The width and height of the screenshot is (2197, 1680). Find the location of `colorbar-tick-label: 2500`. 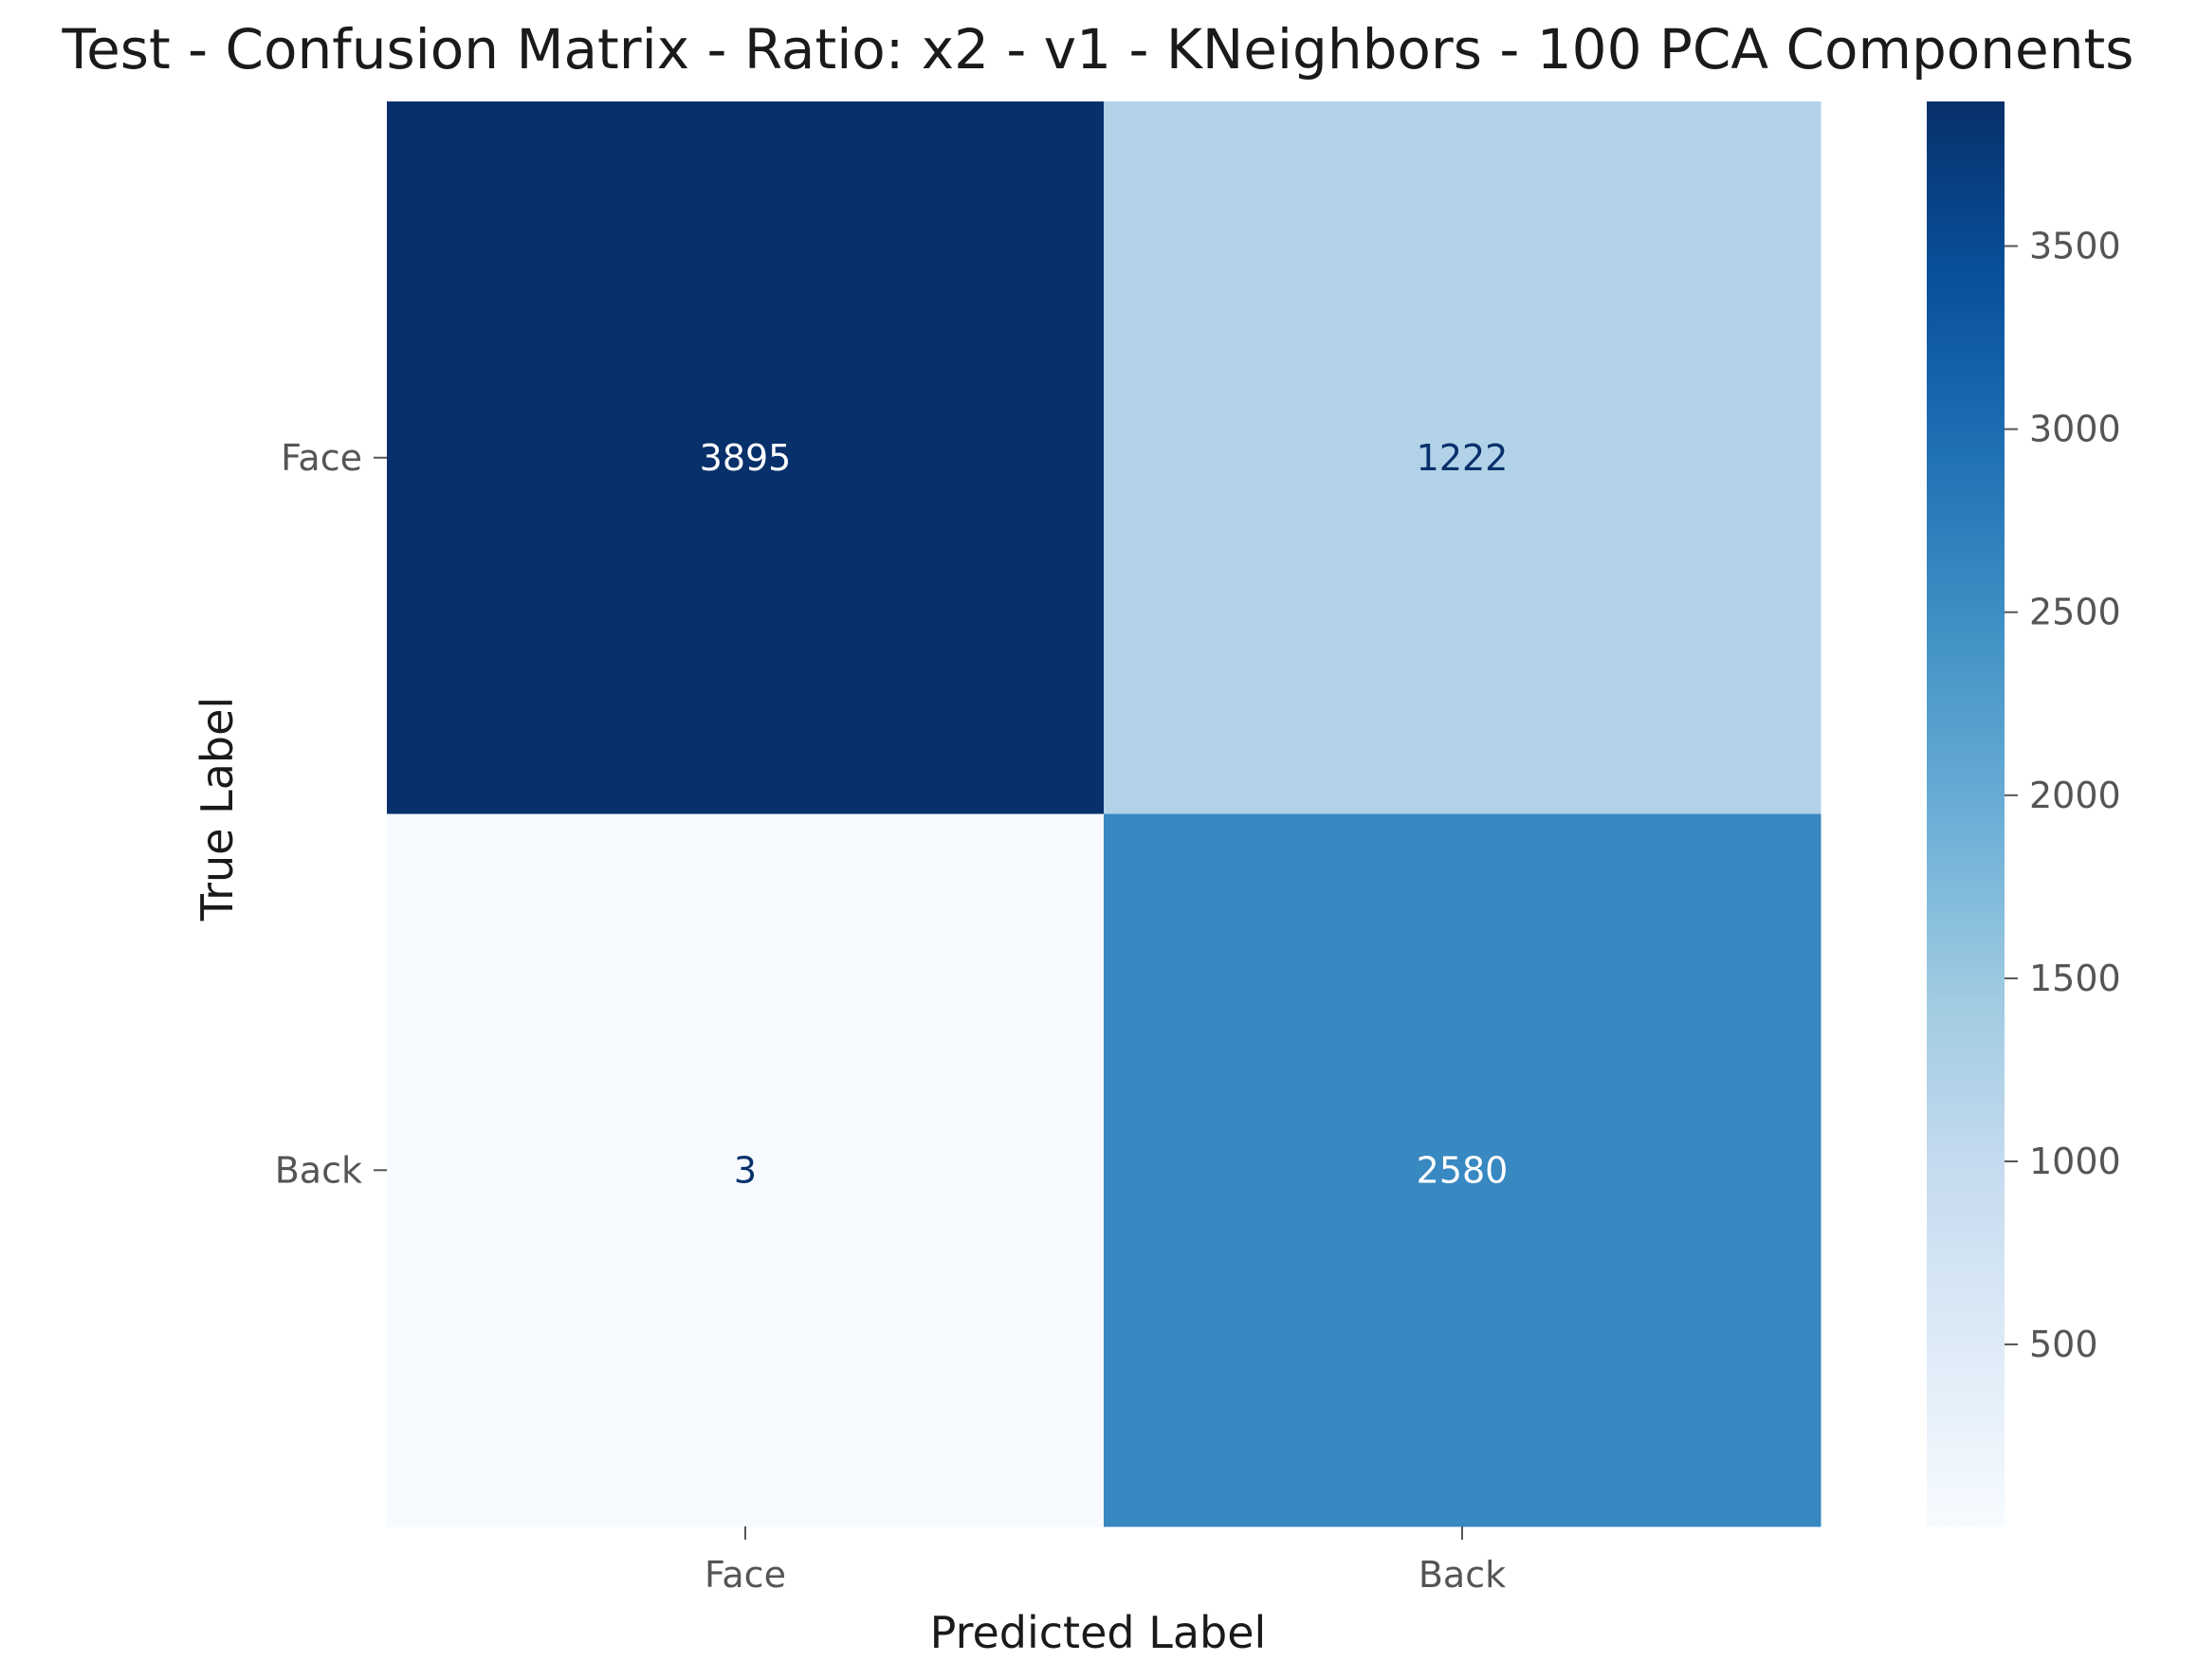

colorbar-tick-label: 2500 is located at coordinates (2075, 612).